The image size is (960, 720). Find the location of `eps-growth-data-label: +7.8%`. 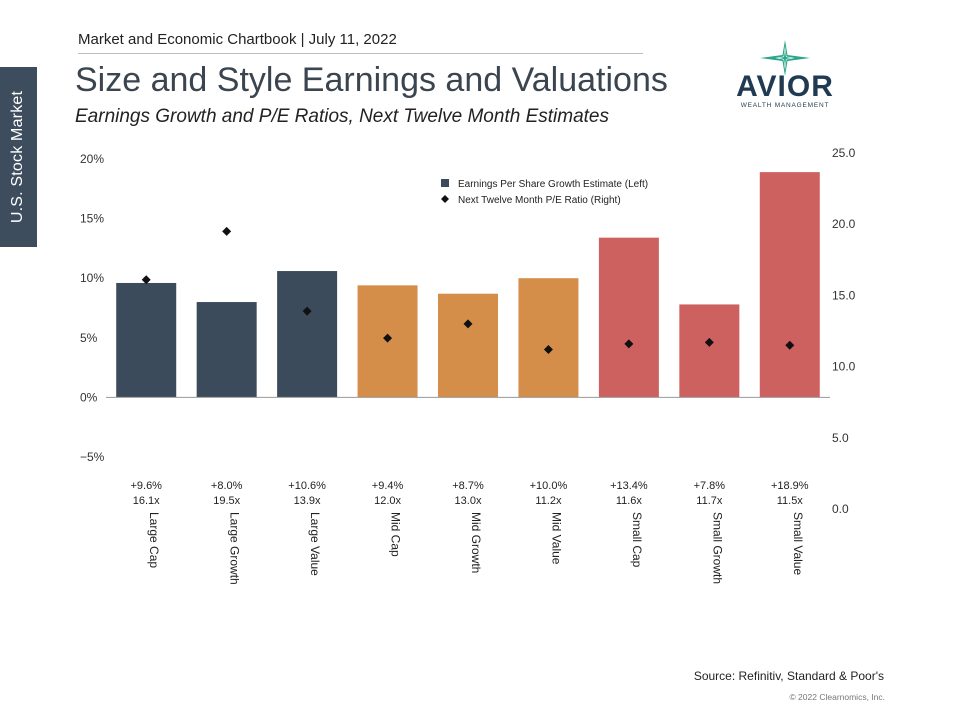

eps-growth-data-label: +7.8% is located at coordinates (710, 486).